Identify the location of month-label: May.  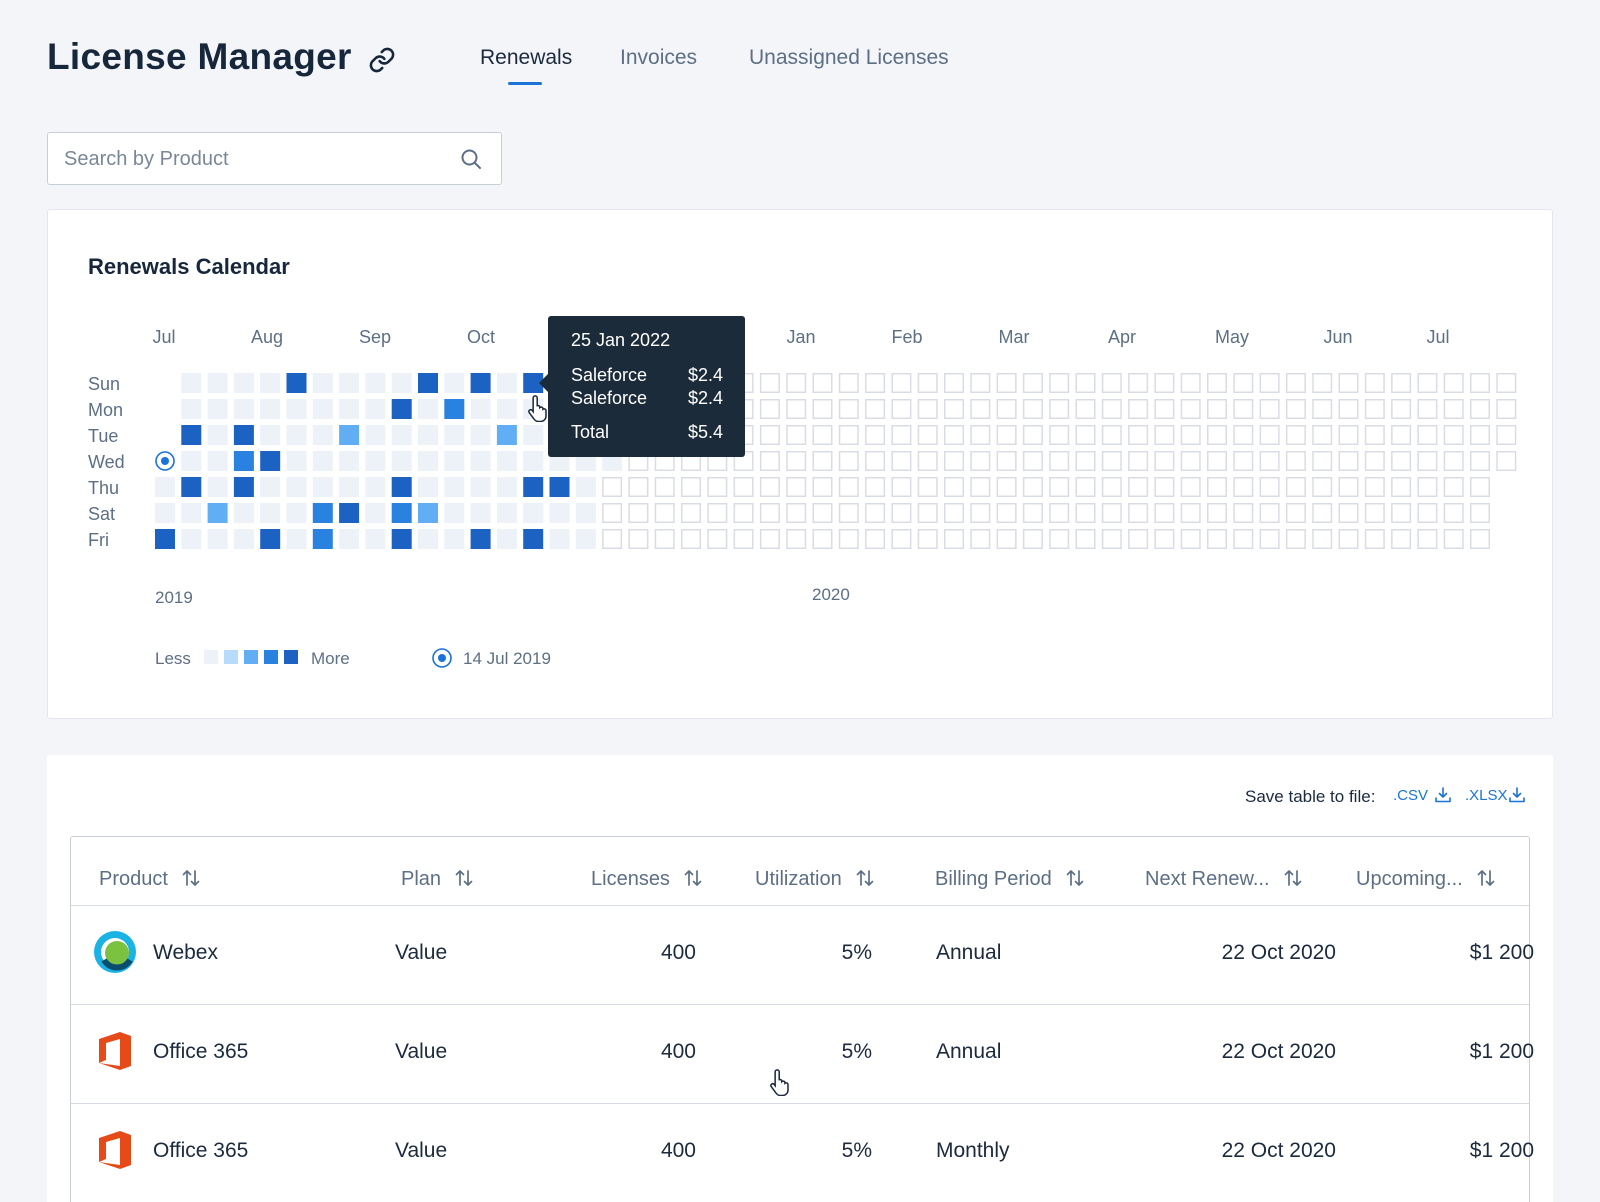
(1232, 337).